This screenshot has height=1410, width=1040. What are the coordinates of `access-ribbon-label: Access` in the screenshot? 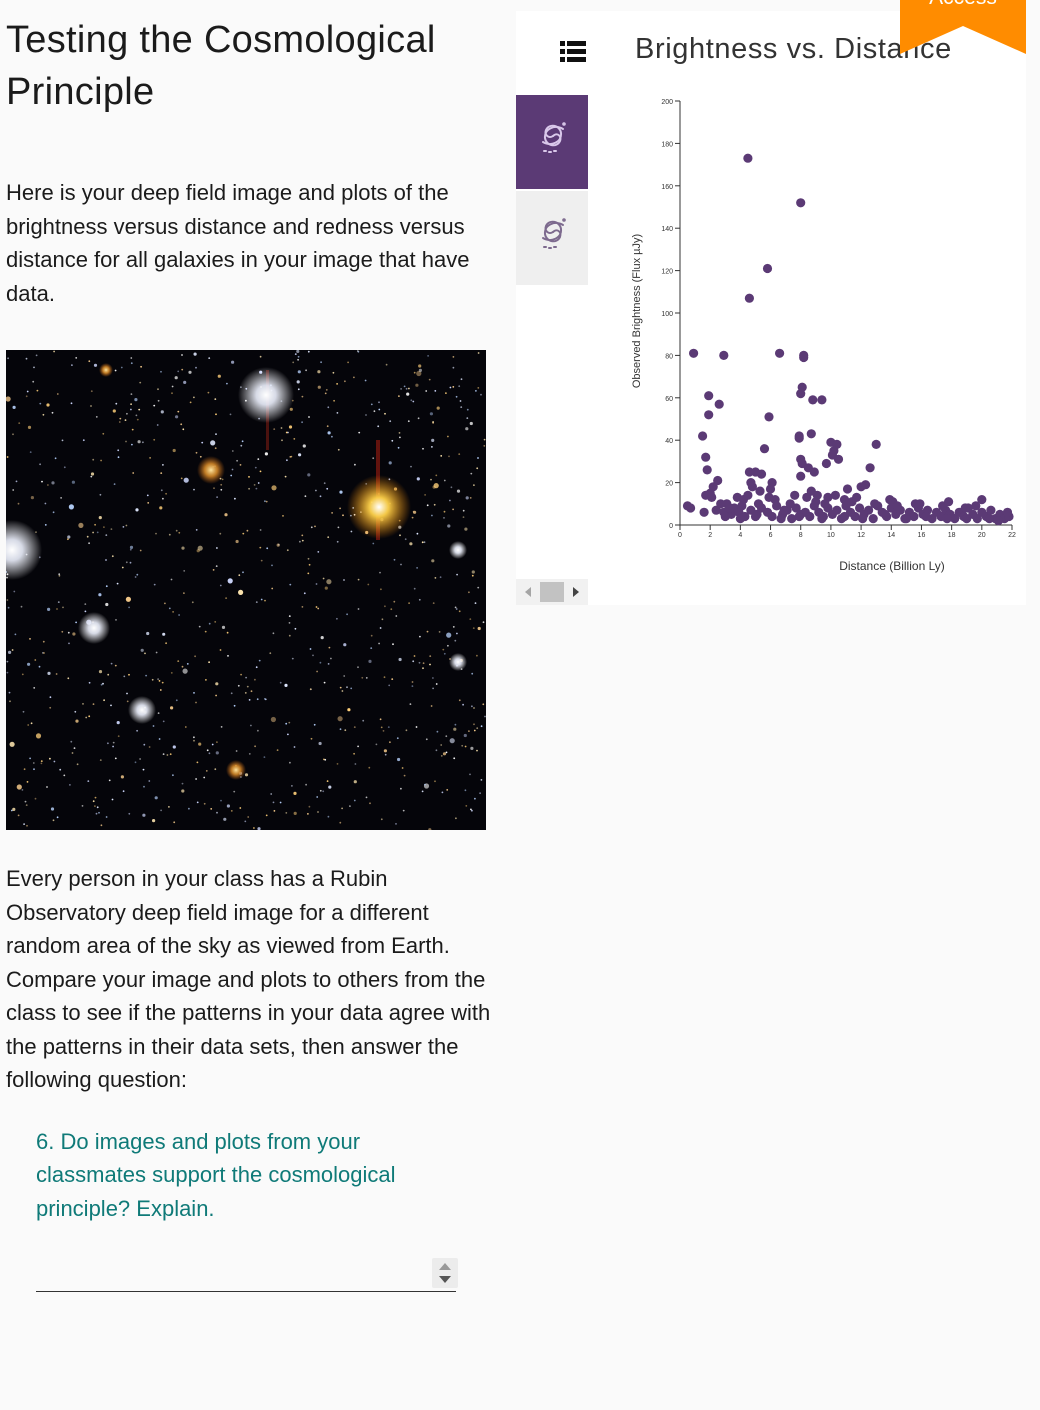 It's located at (963, 5).